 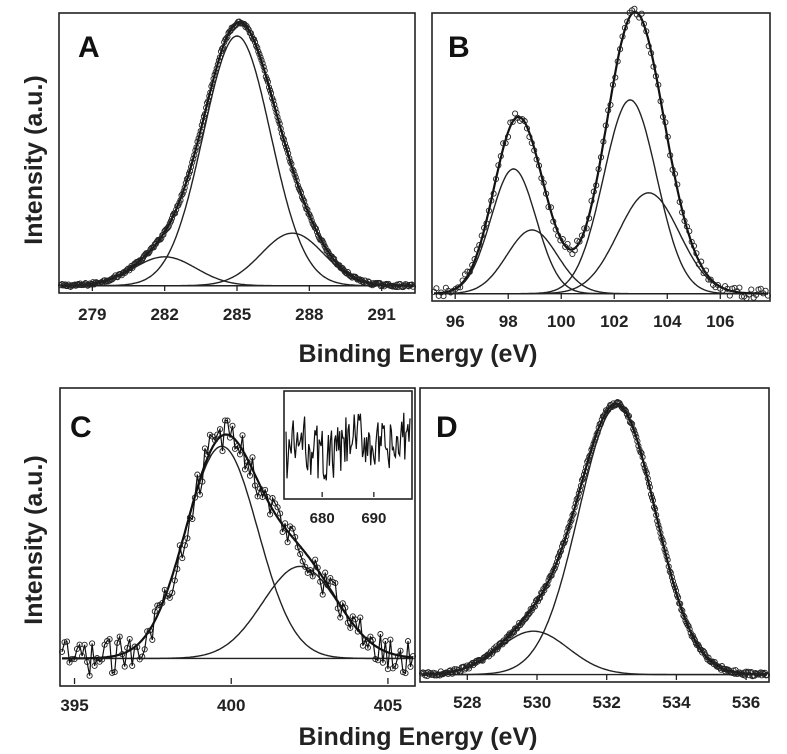 I want to click on panel-b-x-tick-label: 106, so click(x=720, y=321).